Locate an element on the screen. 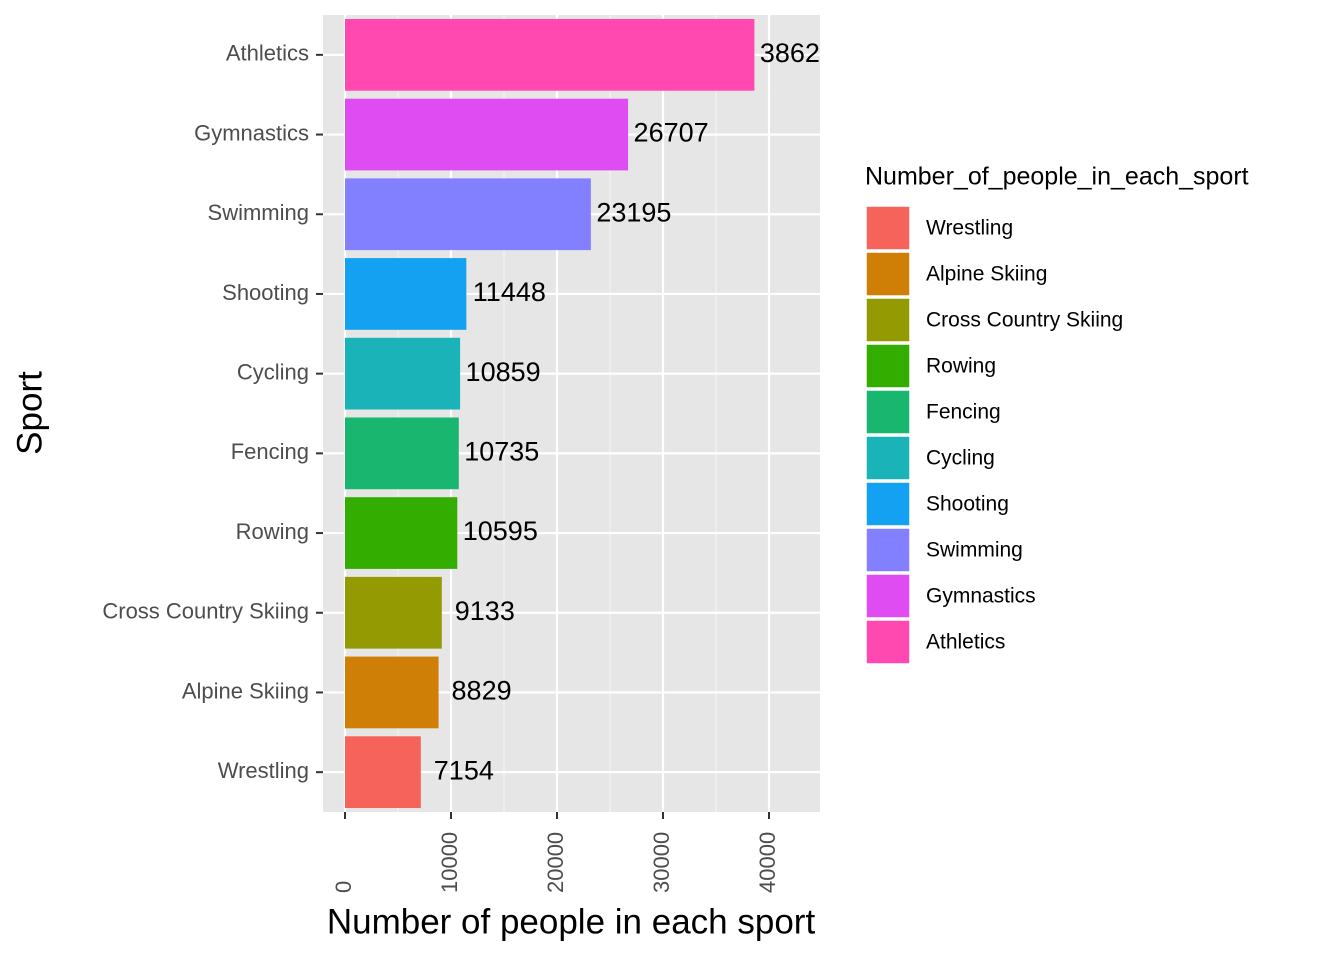 The image size is (1344, 960). y-tick-label: Gymnastics is located at coordinates (251, 132).